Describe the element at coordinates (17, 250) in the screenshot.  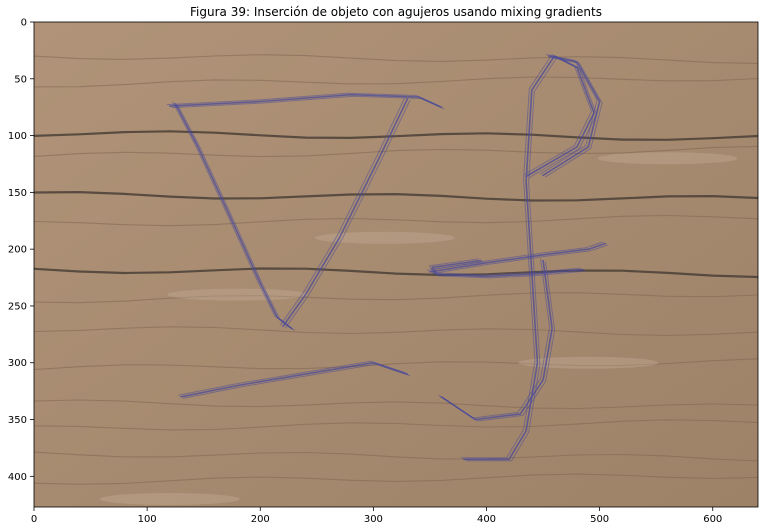
I see `y-tick-label: 200` at that location.